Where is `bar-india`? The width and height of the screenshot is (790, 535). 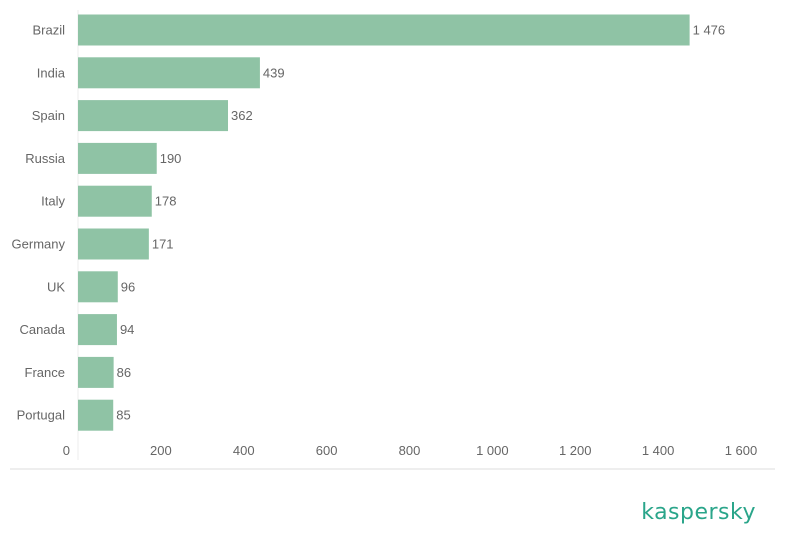
bar-india is located at coordinates (169, 73).